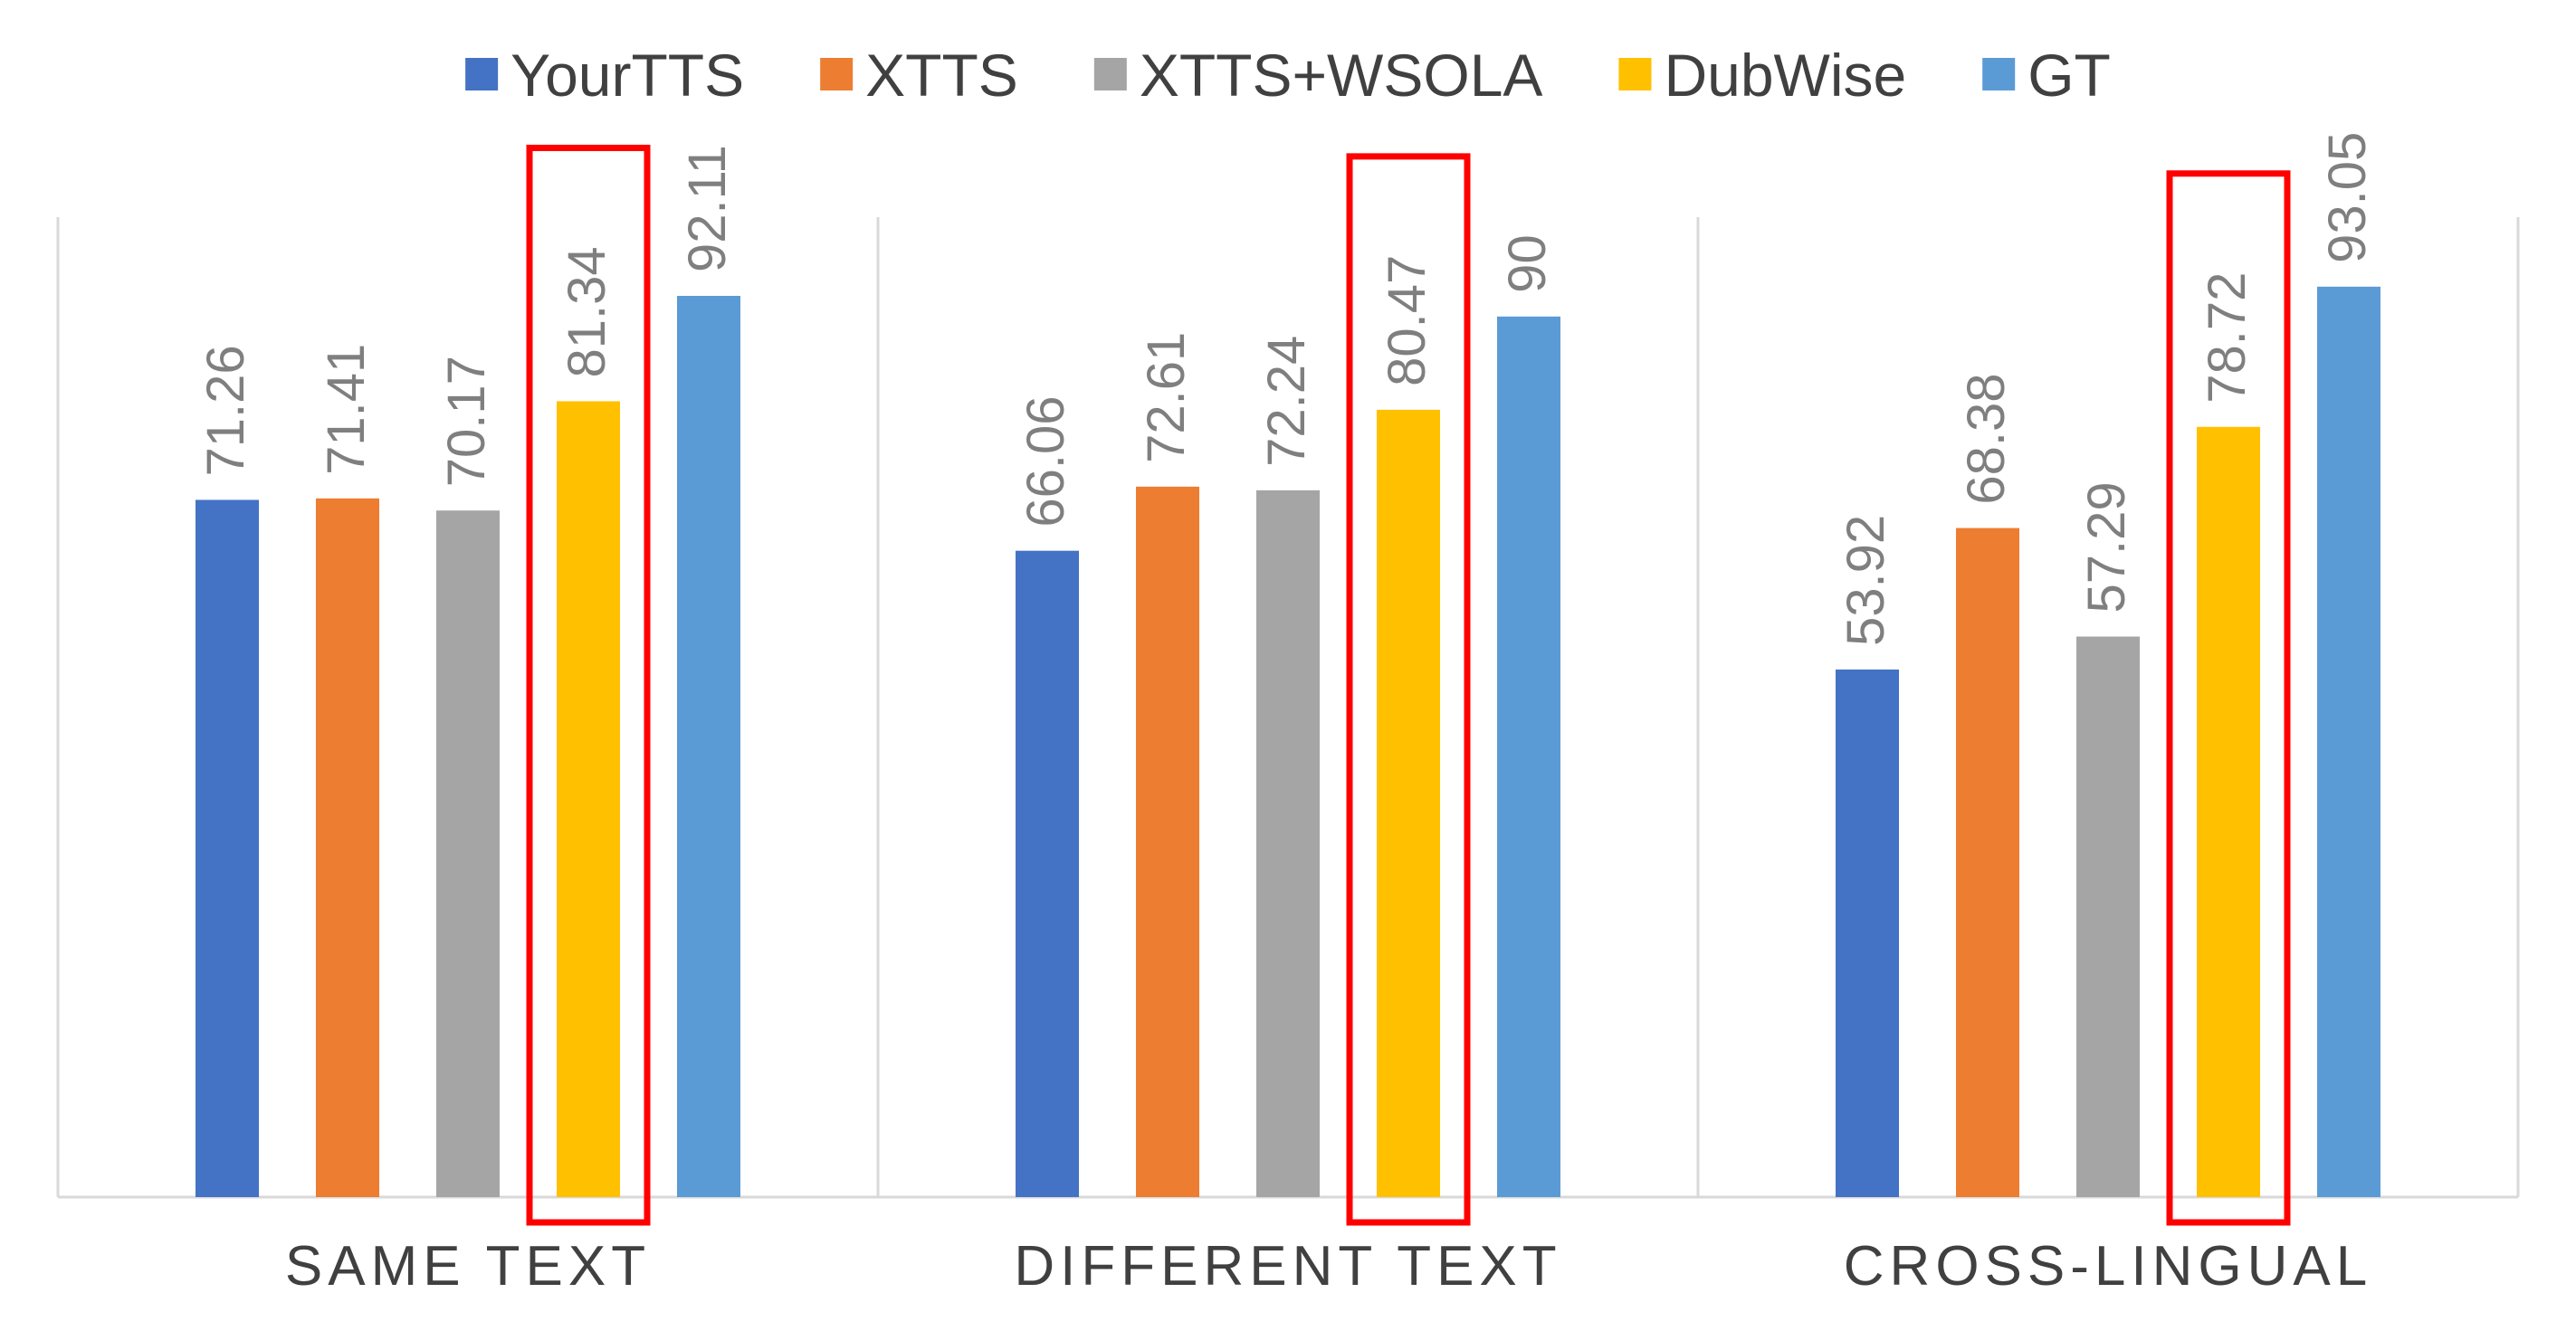 Image resolution: width=2576 pixels, height=1331 pixels. What do you see at coordinates (1785, 75) in the screenshot?
I see `legend-label-dubwise: DubWise` at bounding box center [1785, 75].